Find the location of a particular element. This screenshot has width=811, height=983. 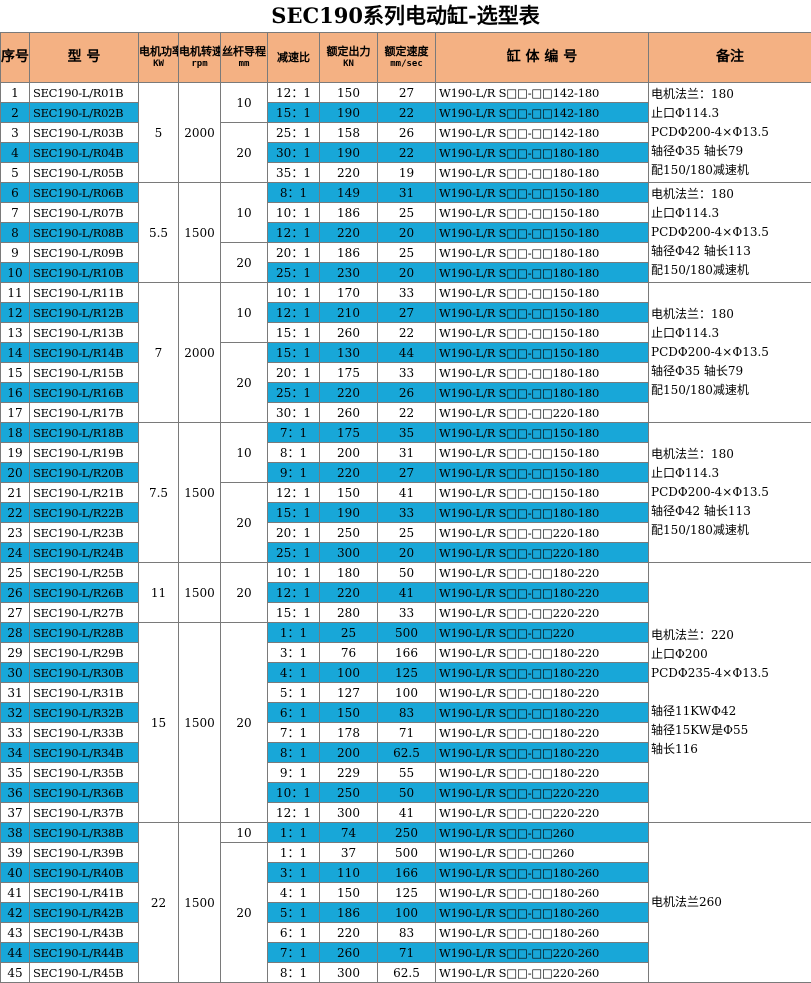

row-force: 150 is located at coordinates (348, 492).